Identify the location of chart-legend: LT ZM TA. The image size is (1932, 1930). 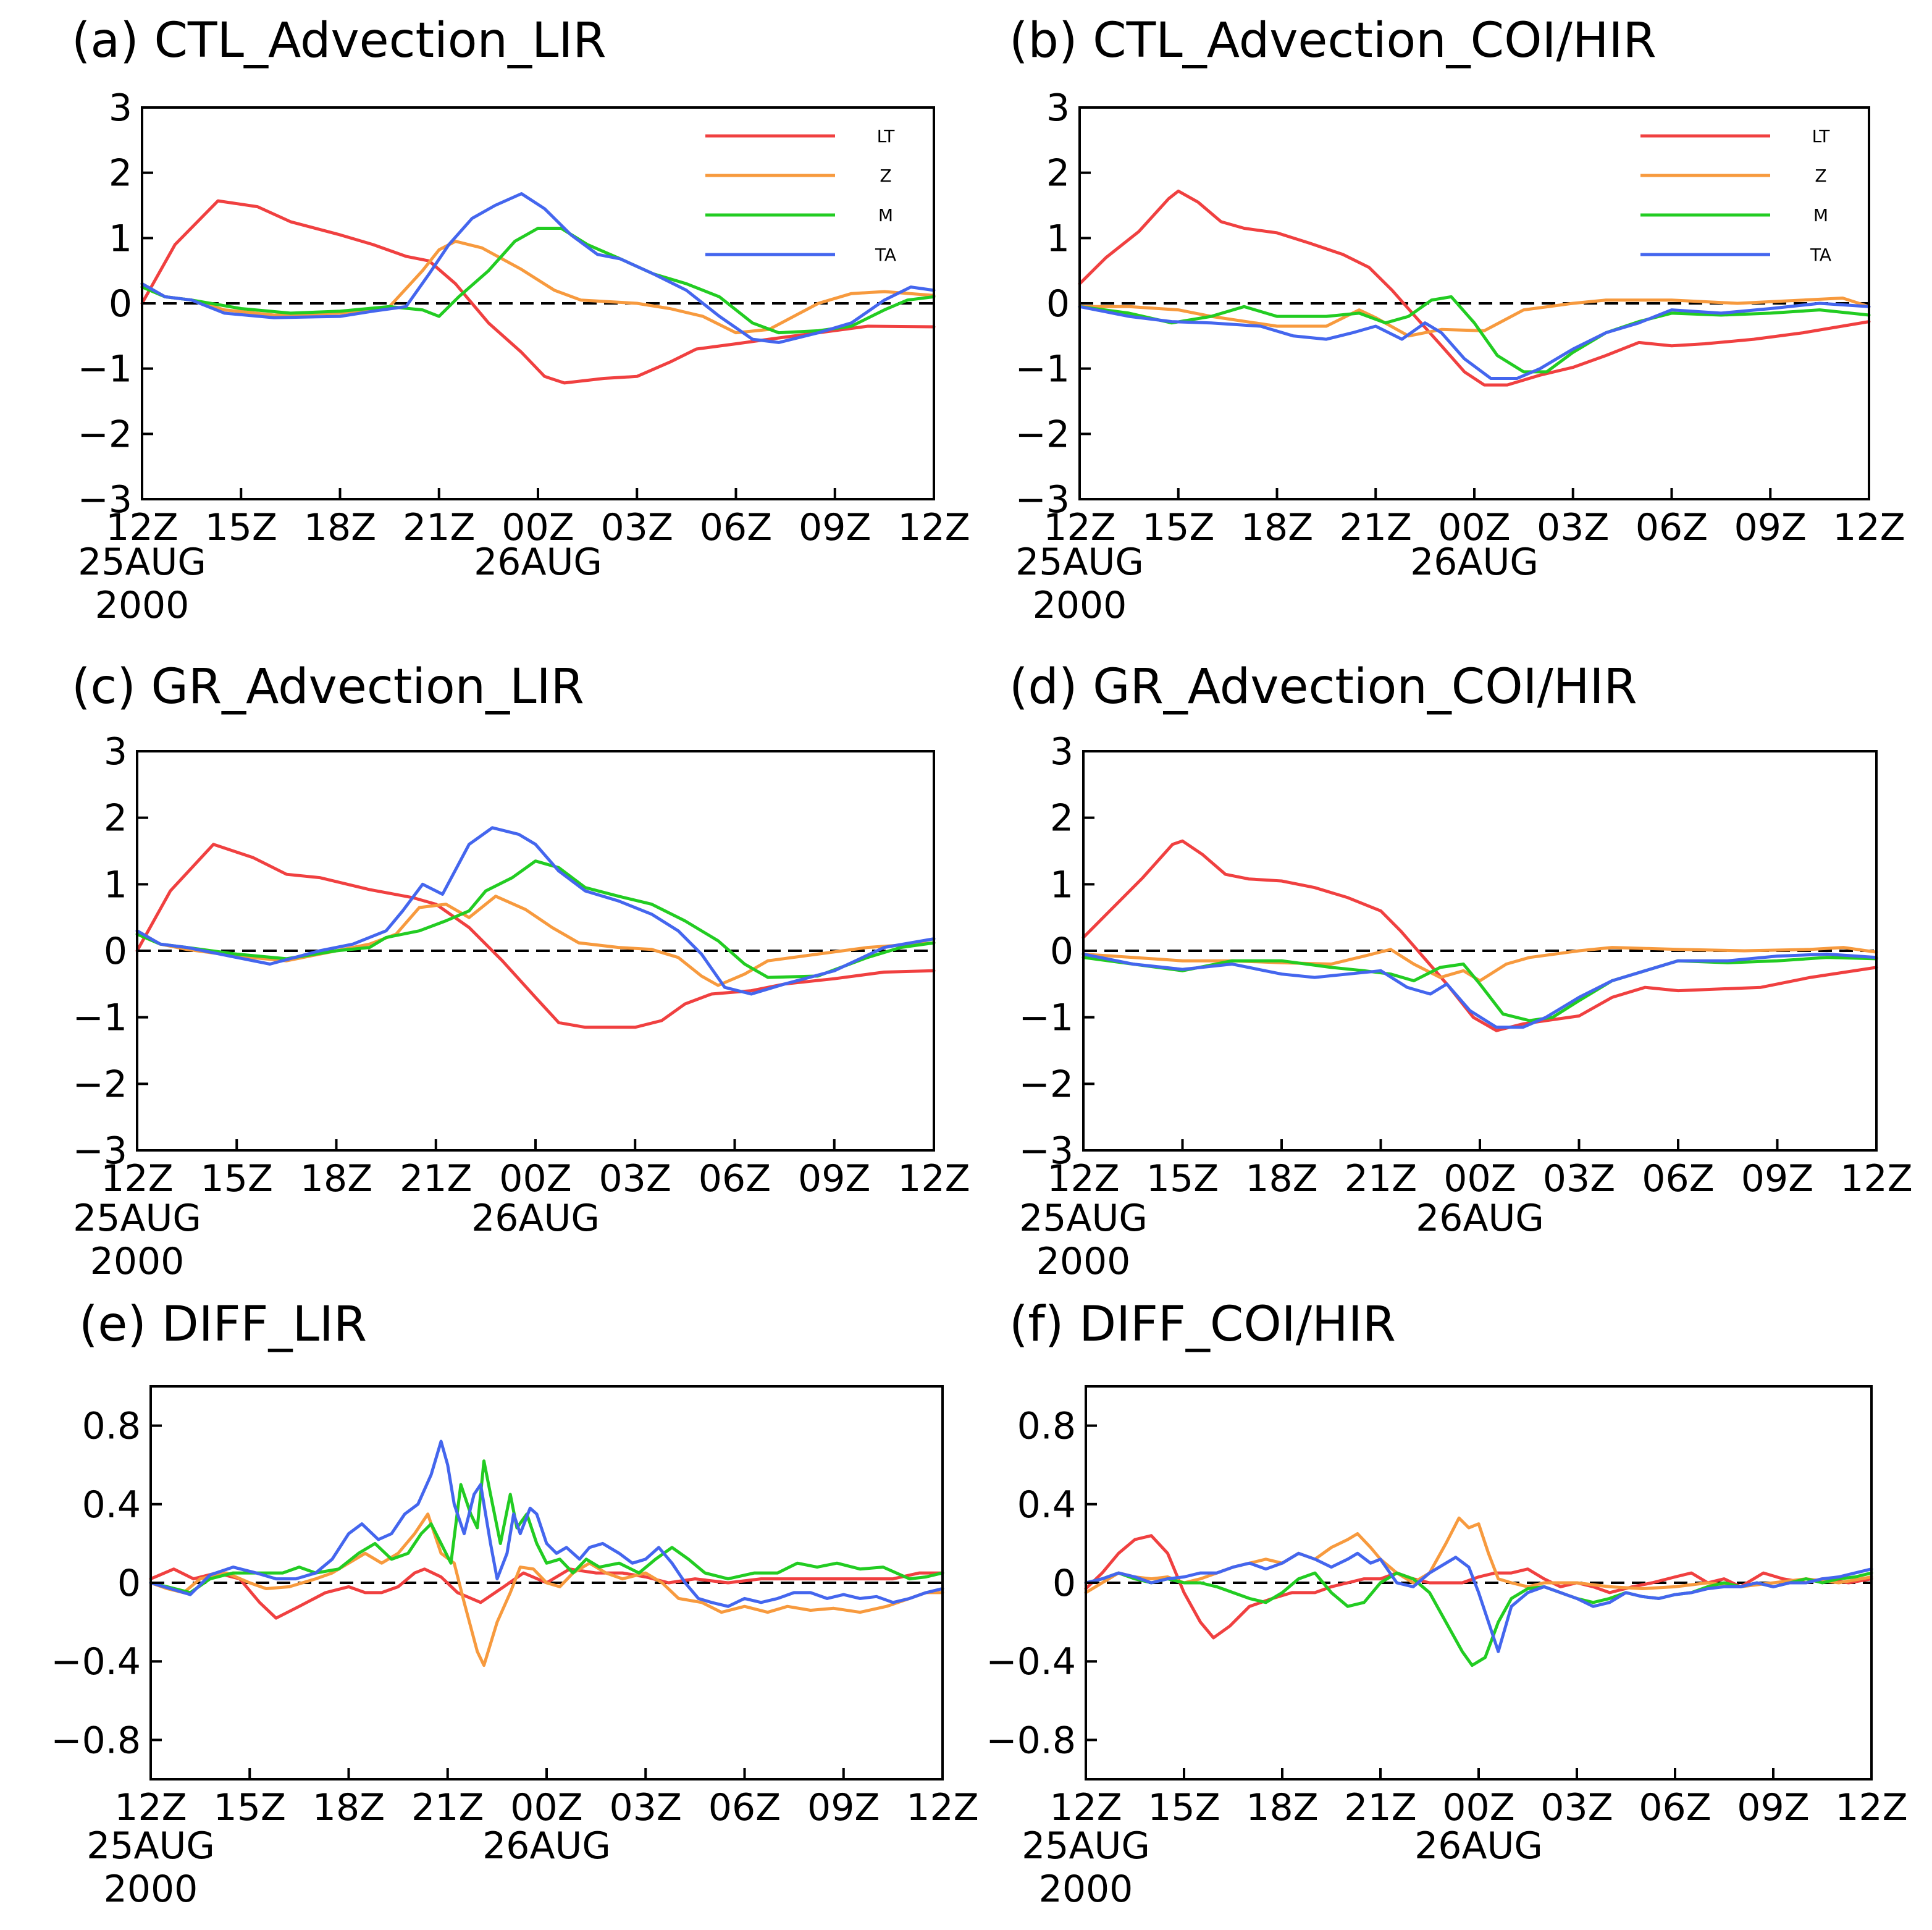
(1736, 195).